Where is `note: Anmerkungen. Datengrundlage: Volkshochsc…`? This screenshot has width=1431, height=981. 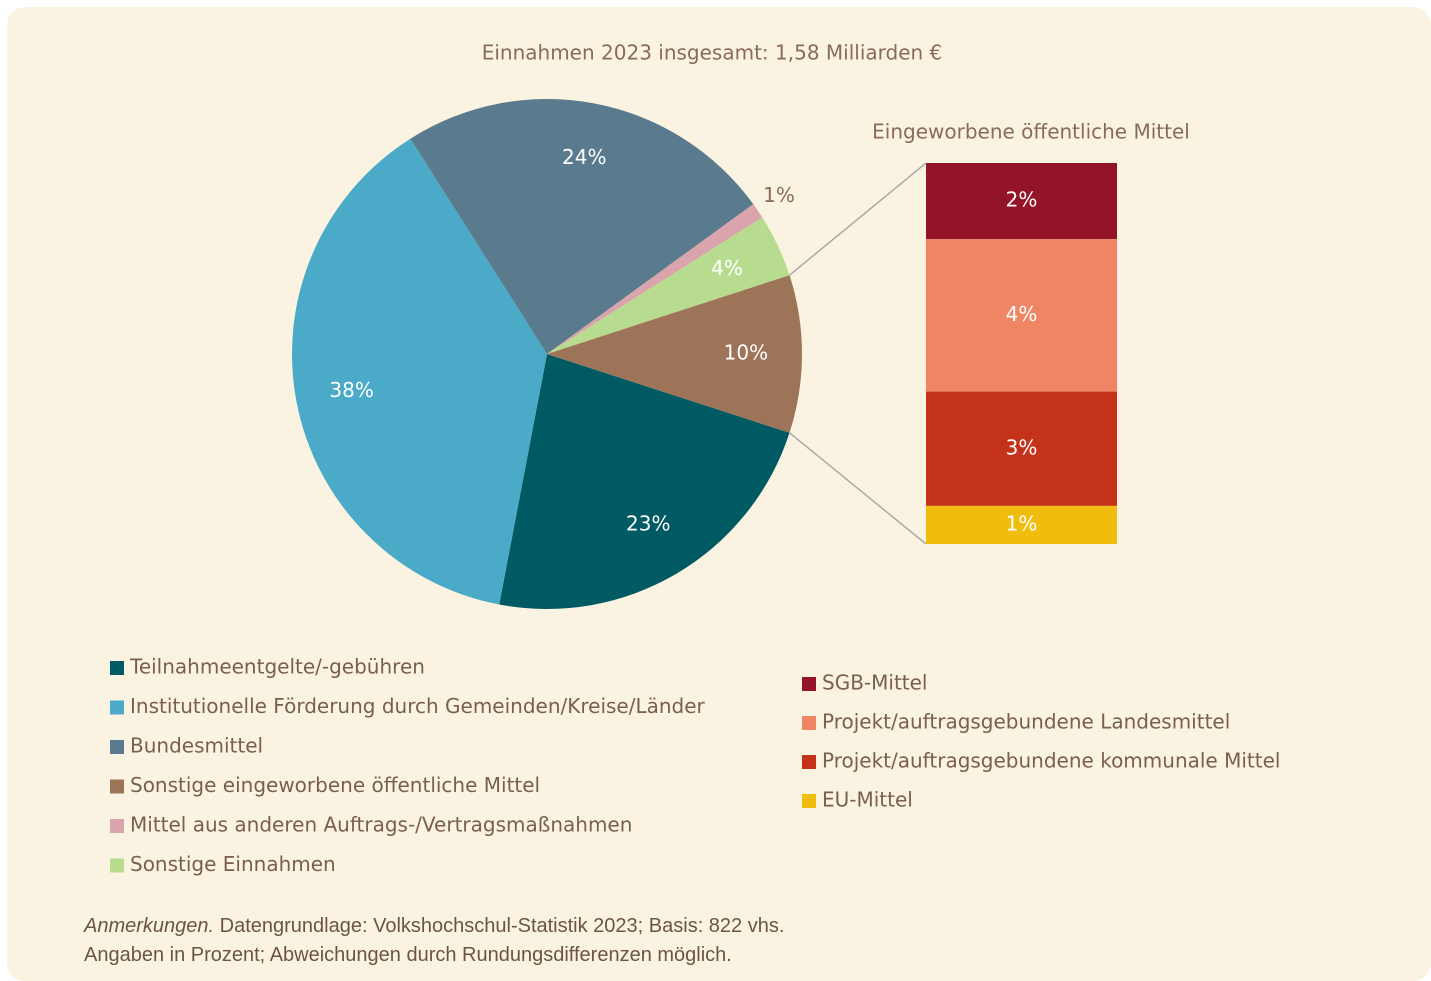 note: Anmerkungen. Datengrundlage: Volkshochsc… is located at coordinates (434, 941).